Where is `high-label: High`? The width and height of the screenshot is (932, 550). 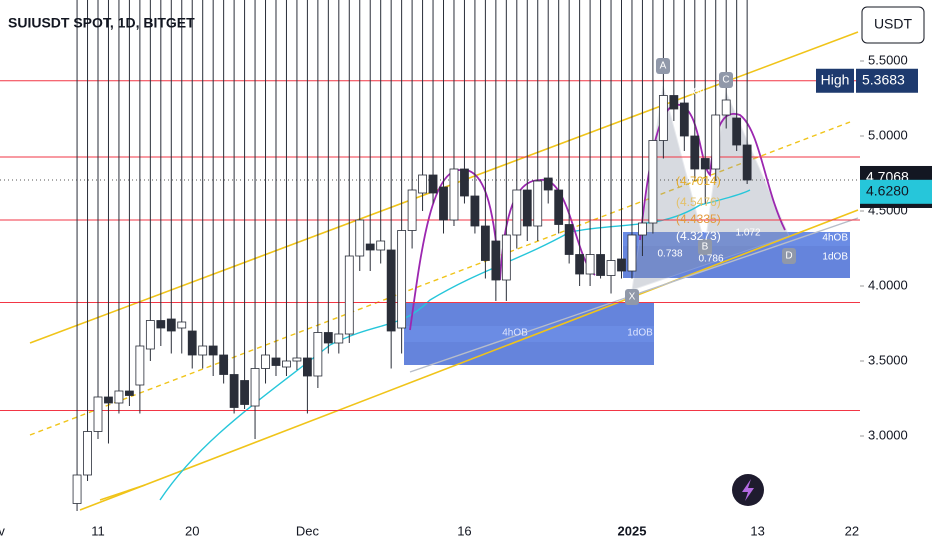 high-label: High is located at coordinates (835, 79).